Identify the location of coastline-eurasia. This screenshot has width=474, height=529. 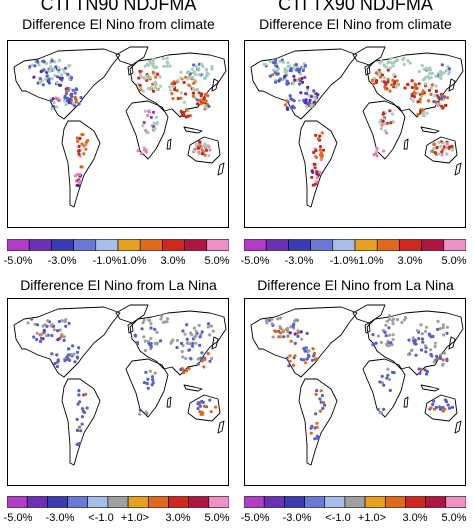
(178, 85).